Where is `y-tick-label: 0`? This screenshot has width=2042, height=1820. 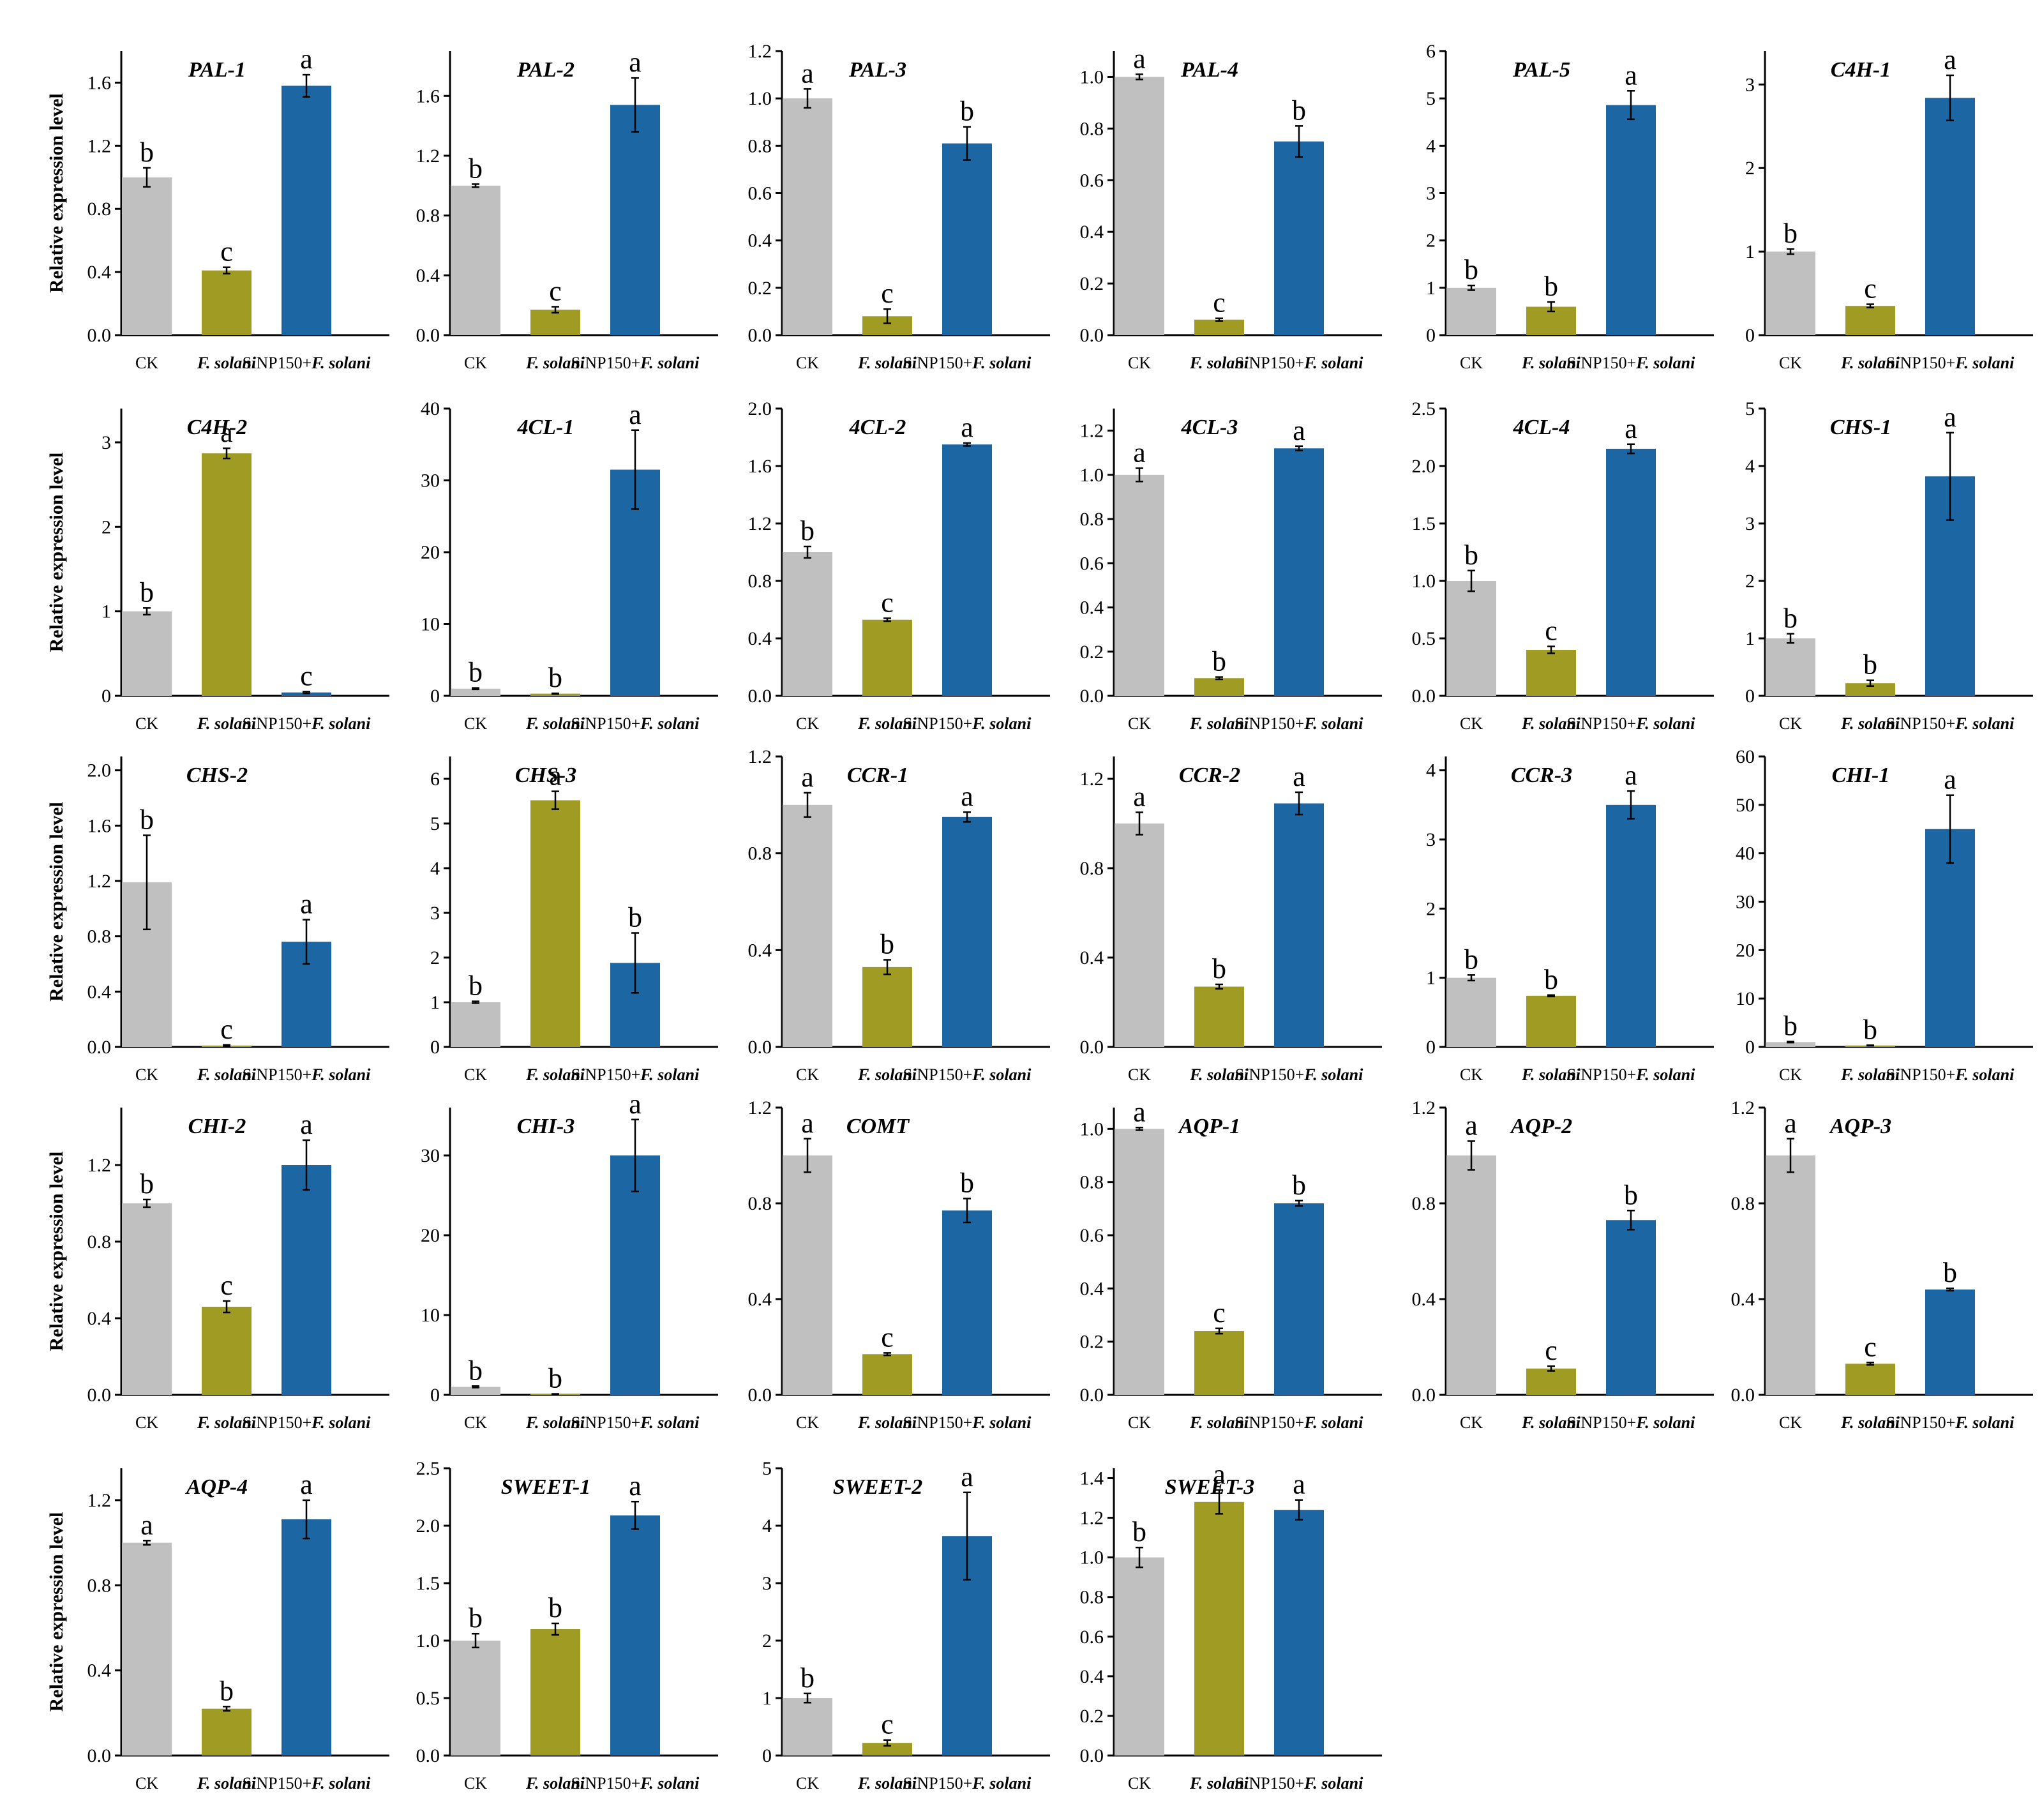 y-tick-label: 0 is located at coordinates (435, 1047).